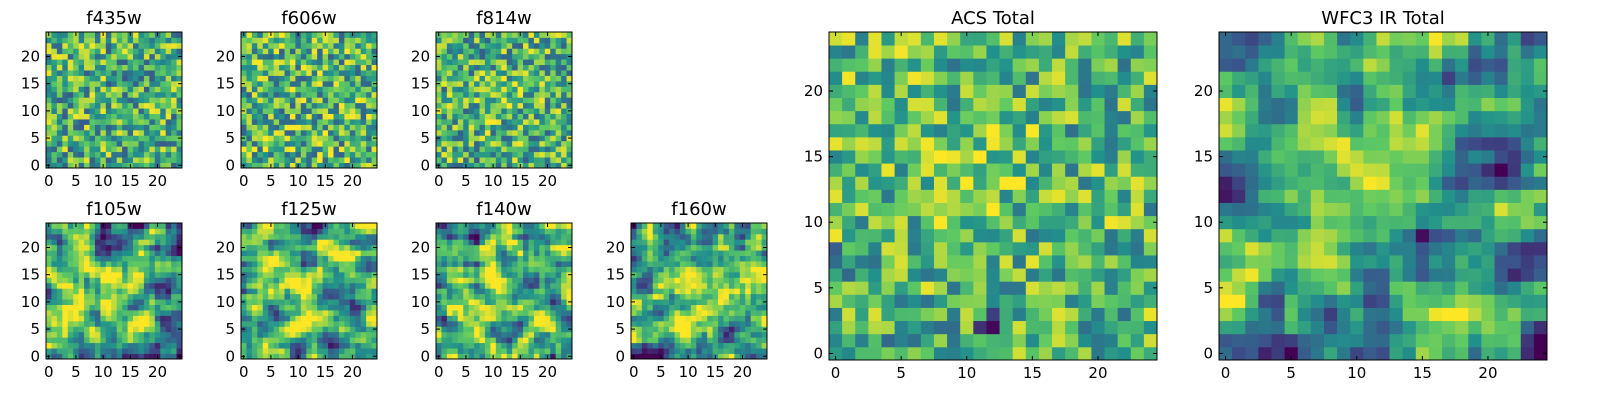 The image size is (1600, 400). Describe the element at coordinates (620, 356) in the screenshot. I see `y-tick-label: 0` at that location.